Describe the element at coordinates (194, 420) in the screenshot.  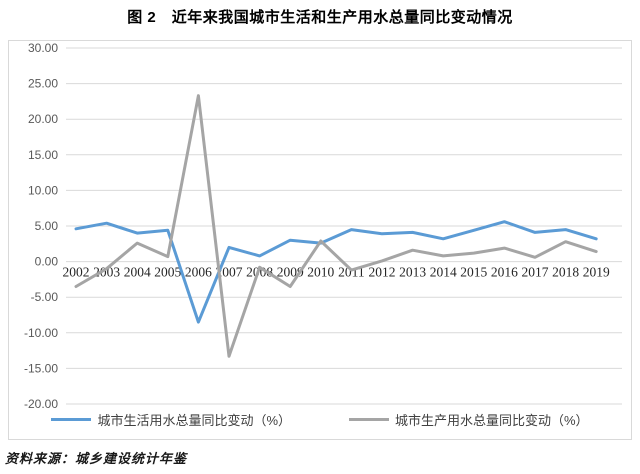
I see `legend-label-domestic: 城市生活用水总量同比变动（%）` at that location.